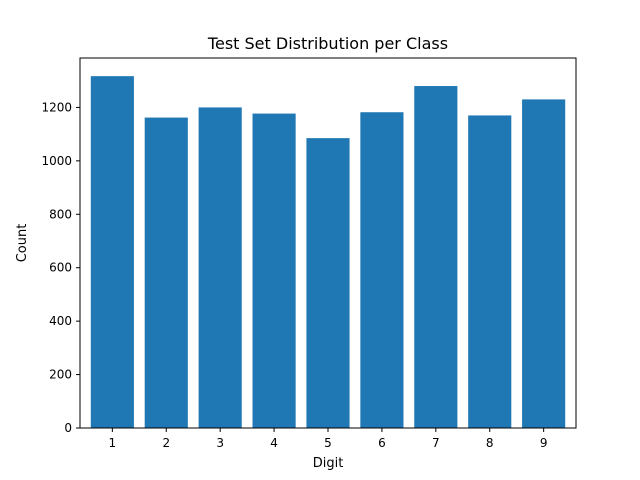  I want to click on chart-title: Test Set Distribution per Class, so click(327, 43).